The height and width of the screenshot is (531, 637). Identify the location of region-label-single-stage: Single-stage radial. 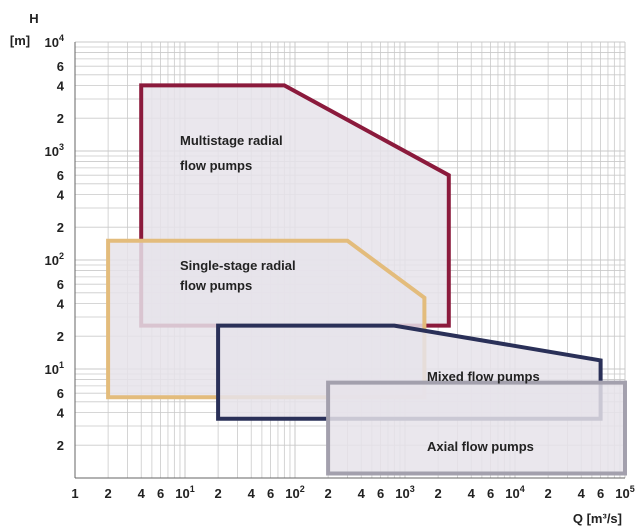
(238, 265).